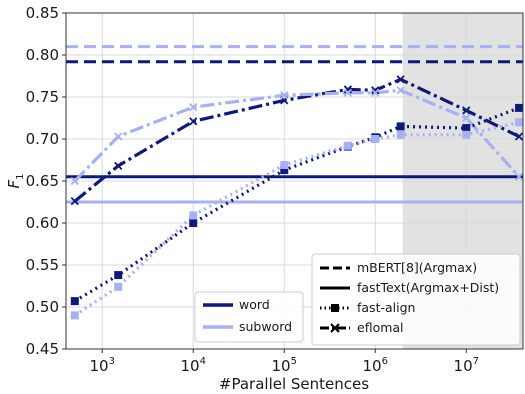  I want to click on svg-text: F1, so click(15, 180).